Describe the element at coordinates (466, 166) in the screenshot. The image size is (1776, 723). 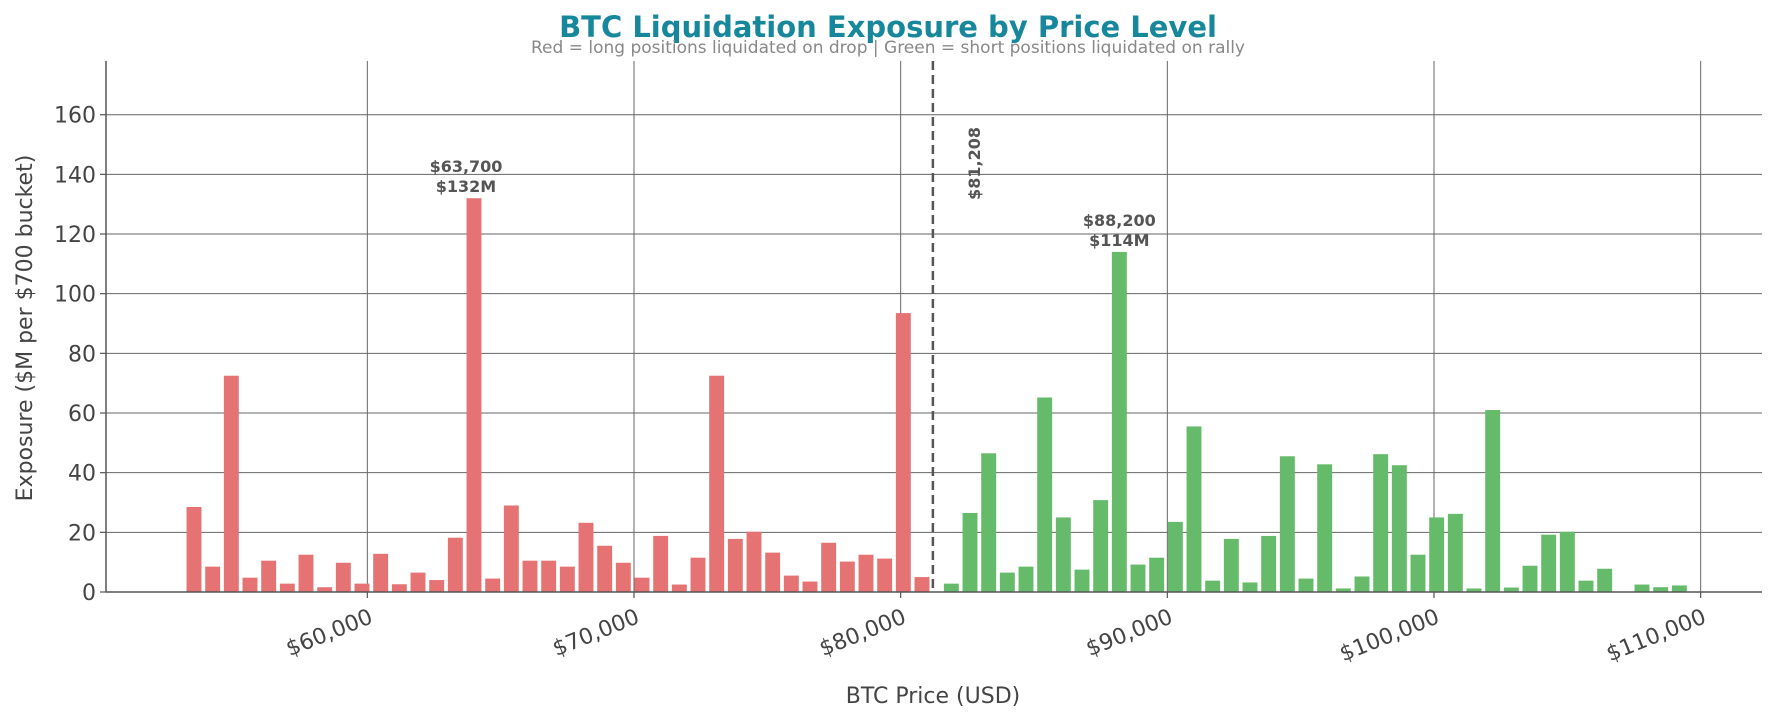
I see `peak-annotation-price: $63,700` at that location.